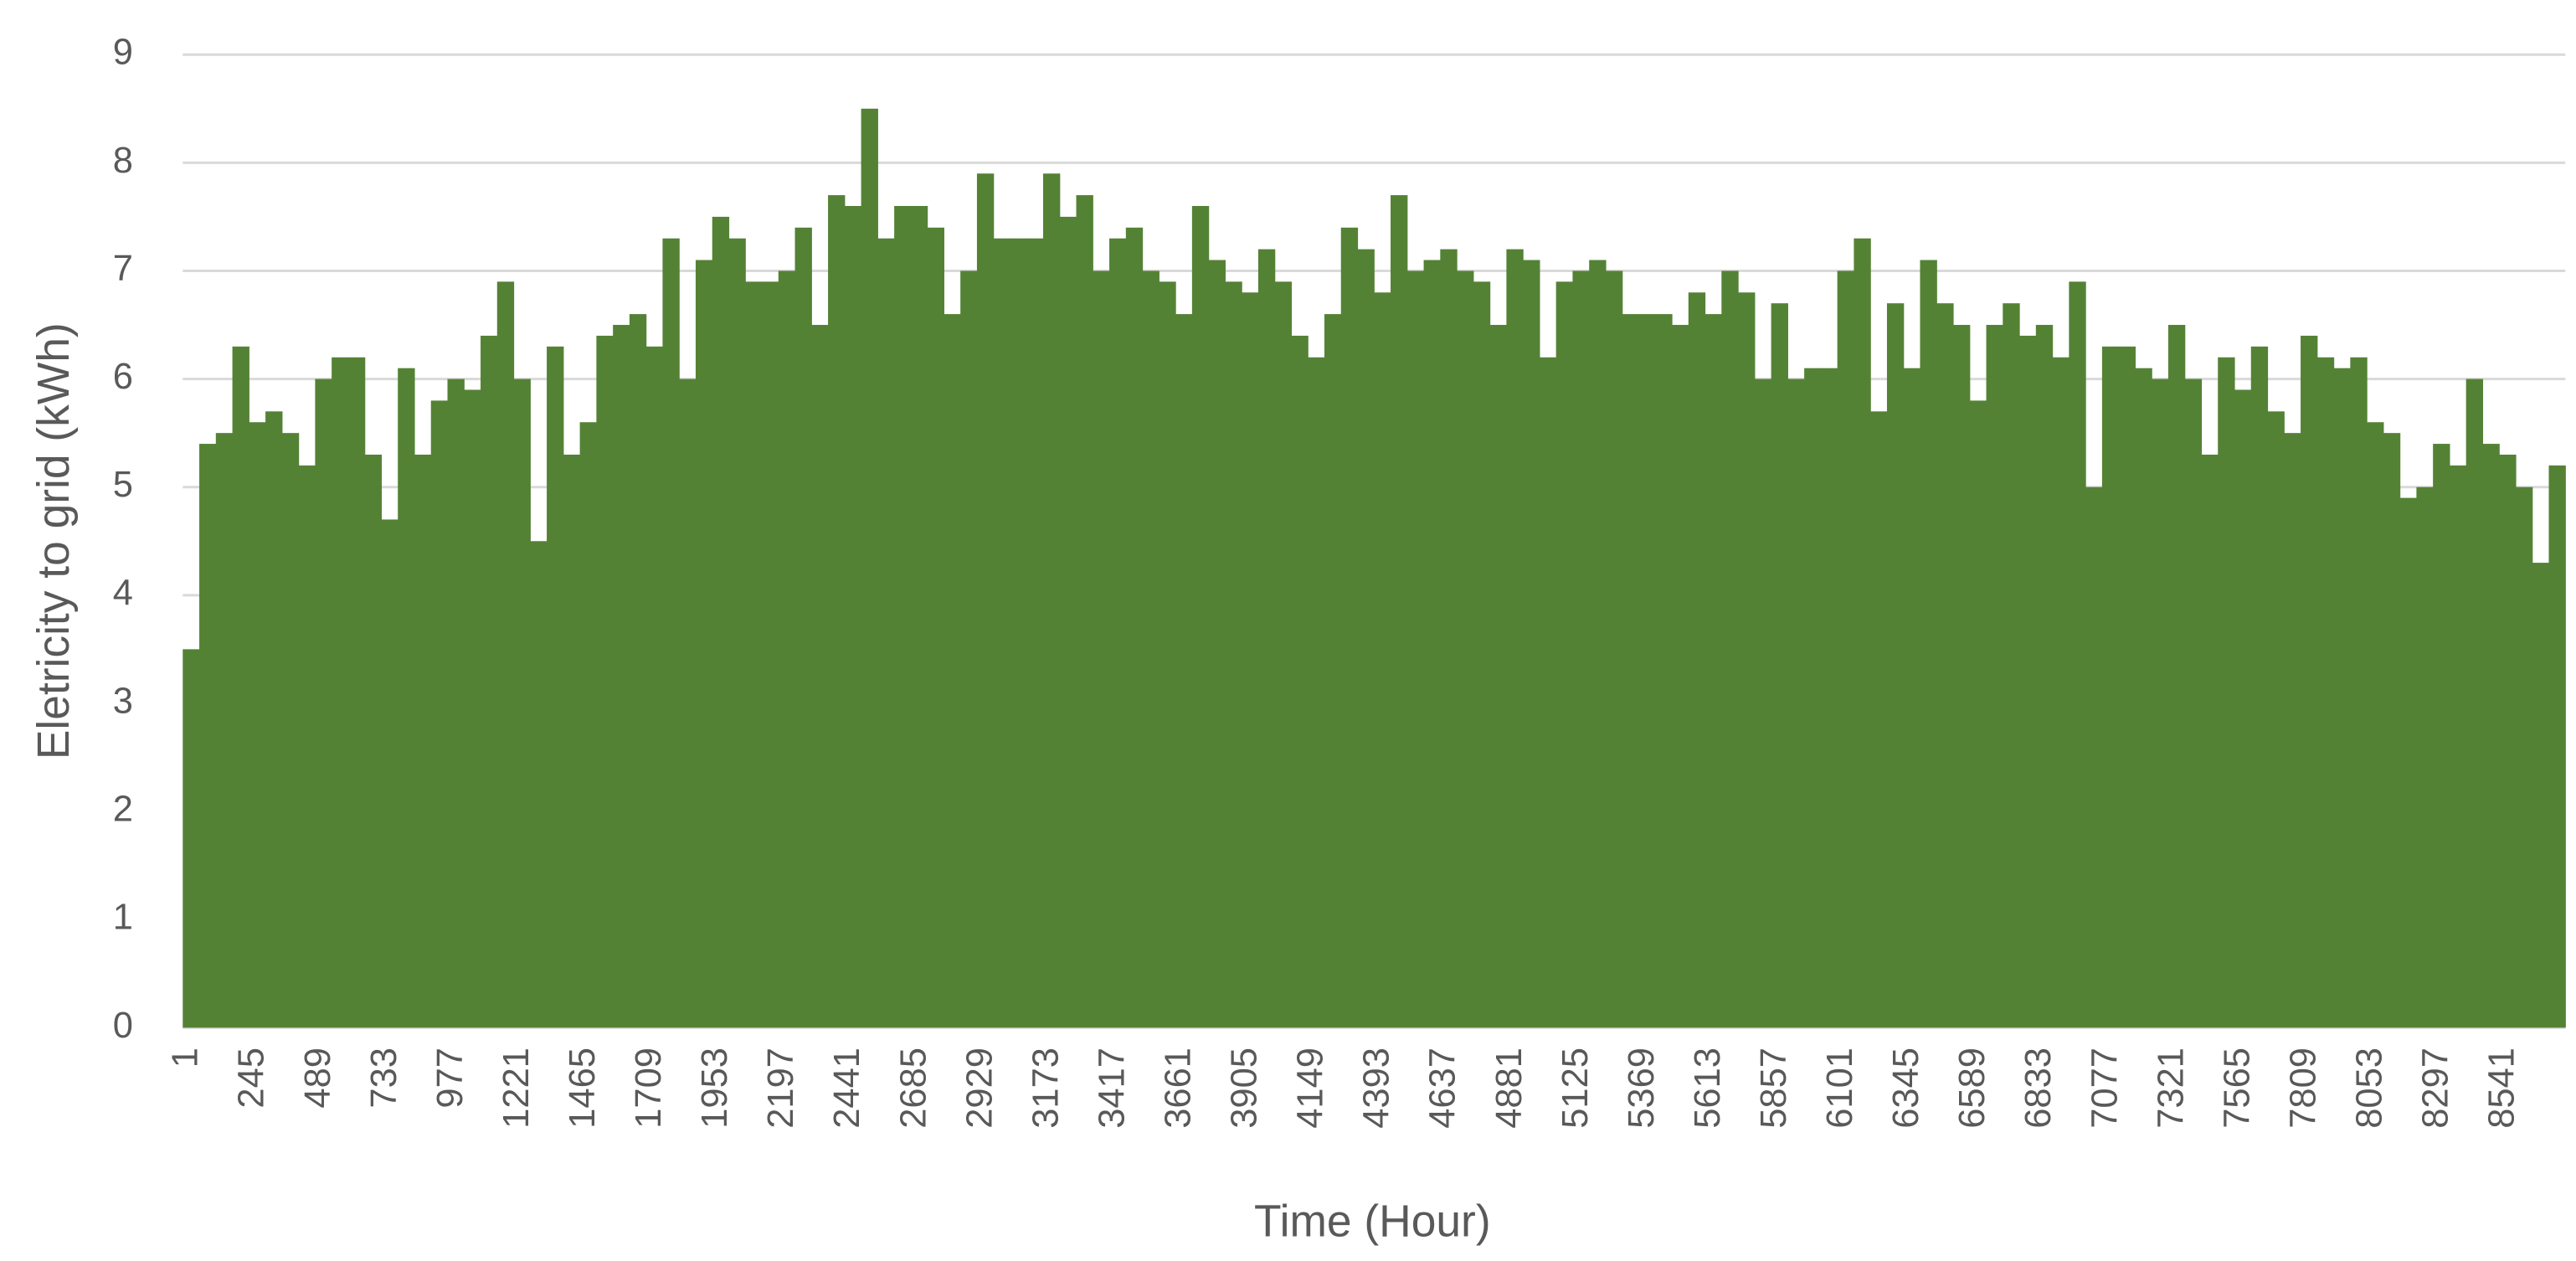 Image resolution: width=2576 pixels, height=1261 pixels. Describe the element at coordinates (2237, 1088) in the screenshot. I see `x-tick-label: 7565` at that location.